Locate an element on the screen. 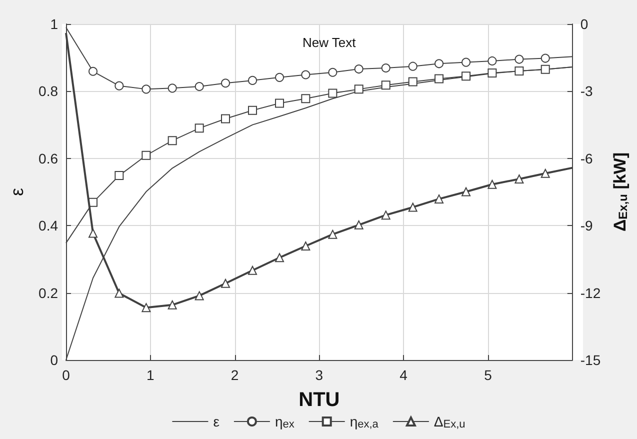  annotation: New Text is located at coordinates (329, 42).